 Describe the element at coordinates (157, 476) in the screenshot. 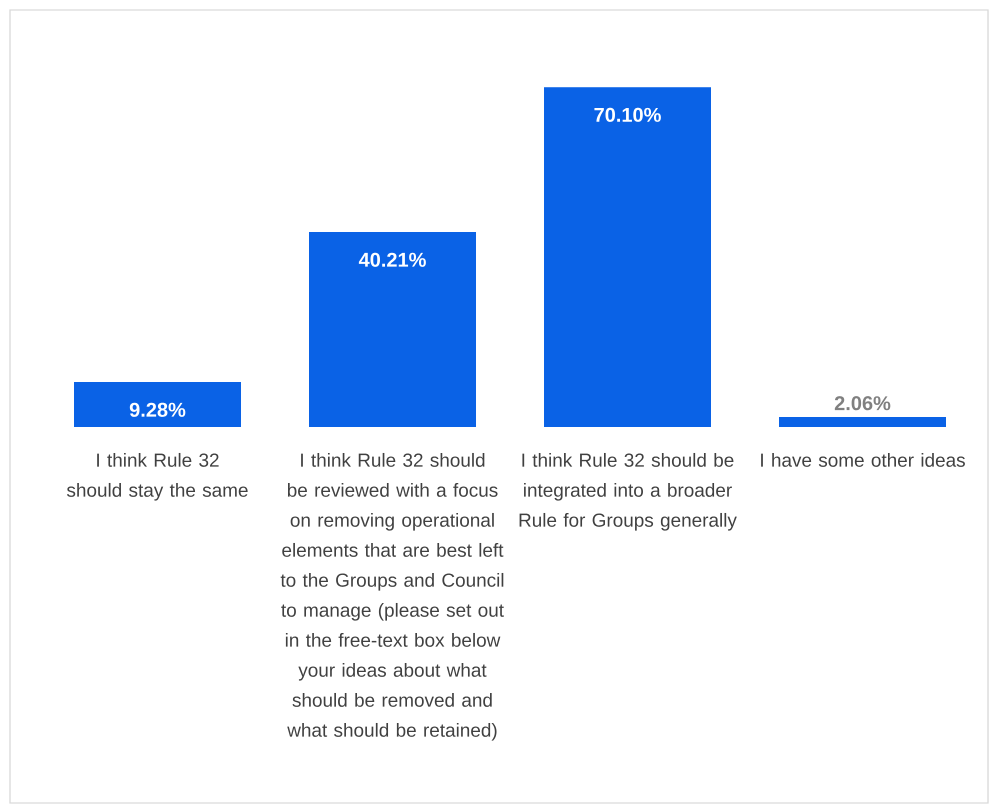

I see `x-tick-label: I think Rule 32 should stay the same` at that location.